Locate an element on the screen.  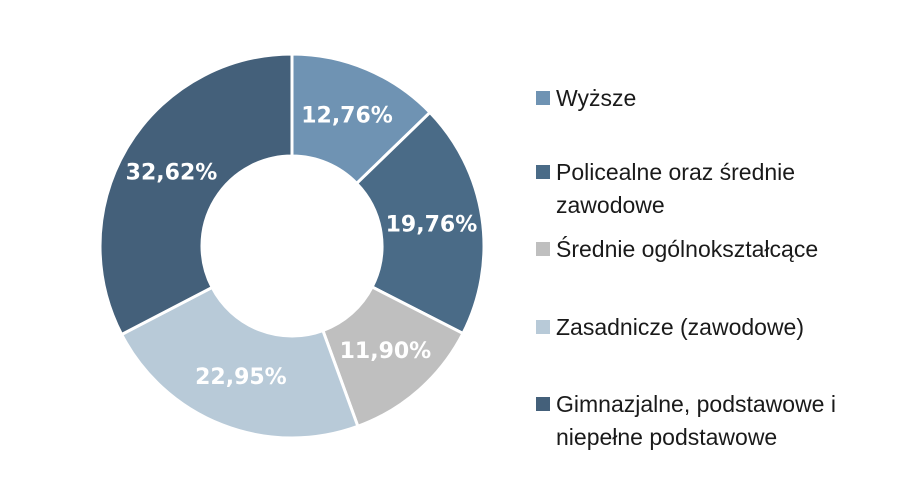
legend-item-srednie-ogolnoksztalcace: Średnie ogólnokształcące is located at coordinates (713, 250).